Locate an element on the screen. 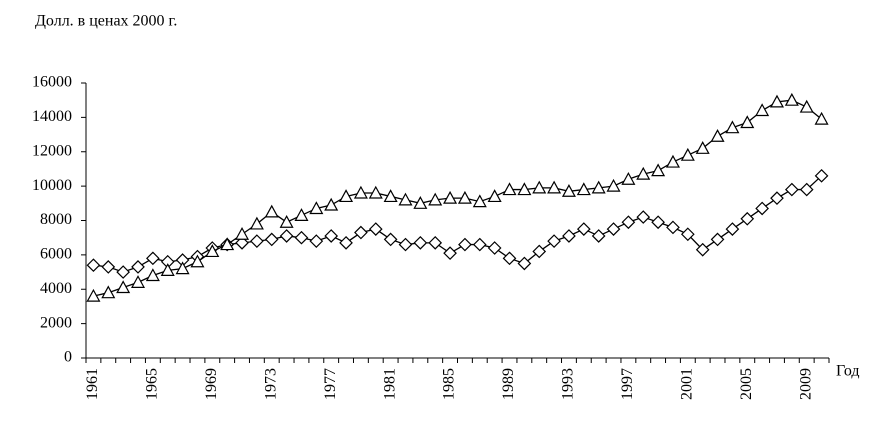 The width and height of the screenshot is (879, 423). y-tick-label: 4000 is located at coordinates (56, 288).